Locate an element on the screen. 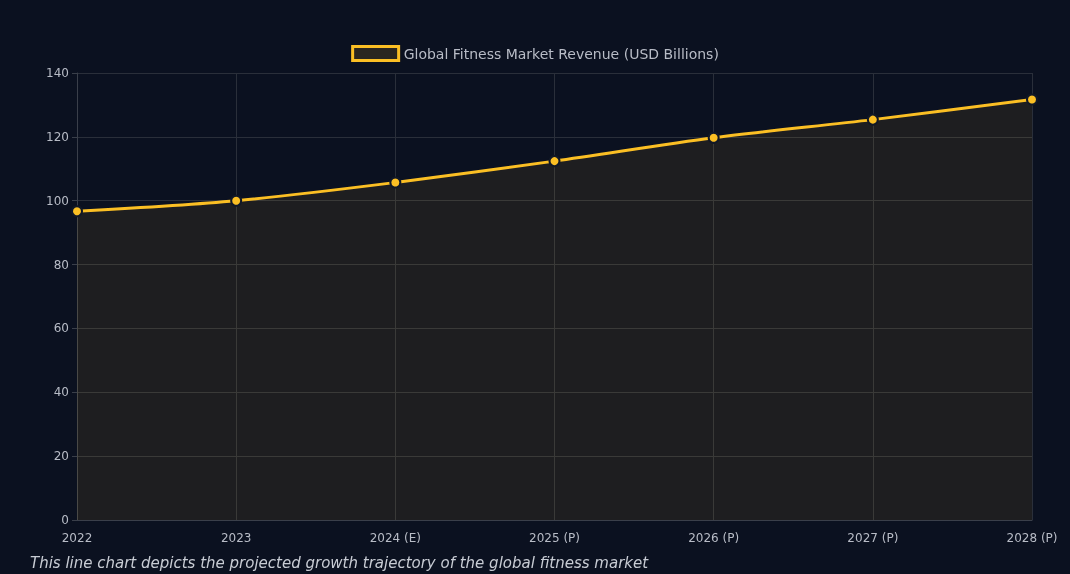 The image size is (1070, 574). x-tick-label: 2023 is located at coordinates (236, 538).